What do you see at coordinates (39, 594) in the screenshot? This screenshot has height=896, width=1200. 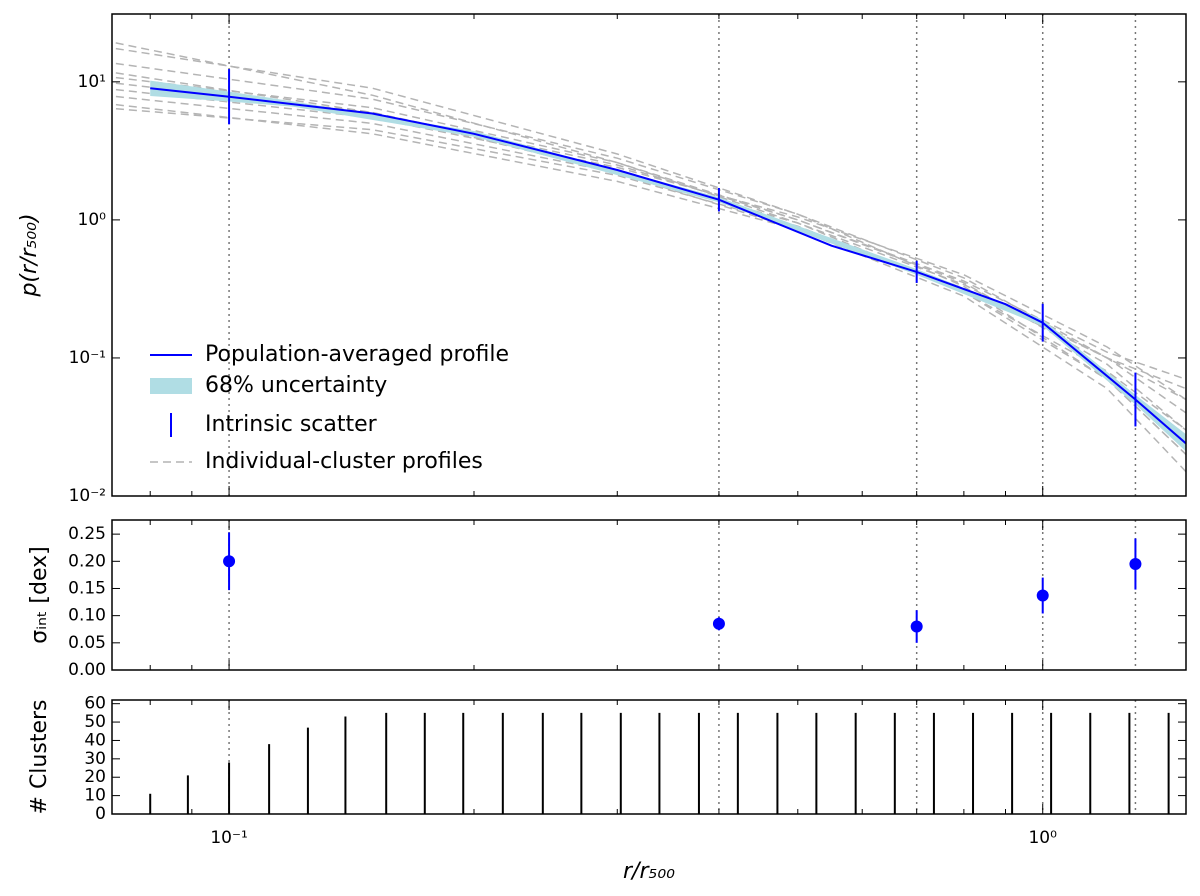 I see `y-axis-label: σᵢₙₜ [dex]` at bounding box center [39, 594].